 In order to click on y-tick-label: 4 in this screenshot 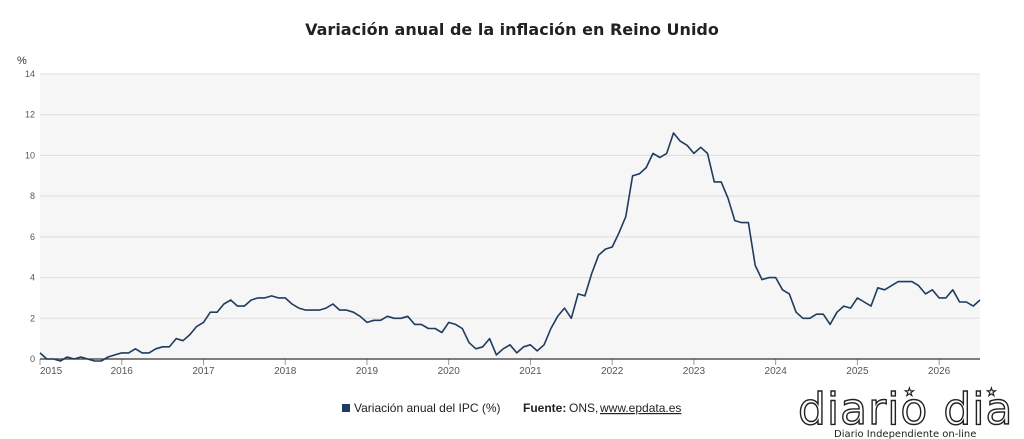, I will do `click(32, 278)`.